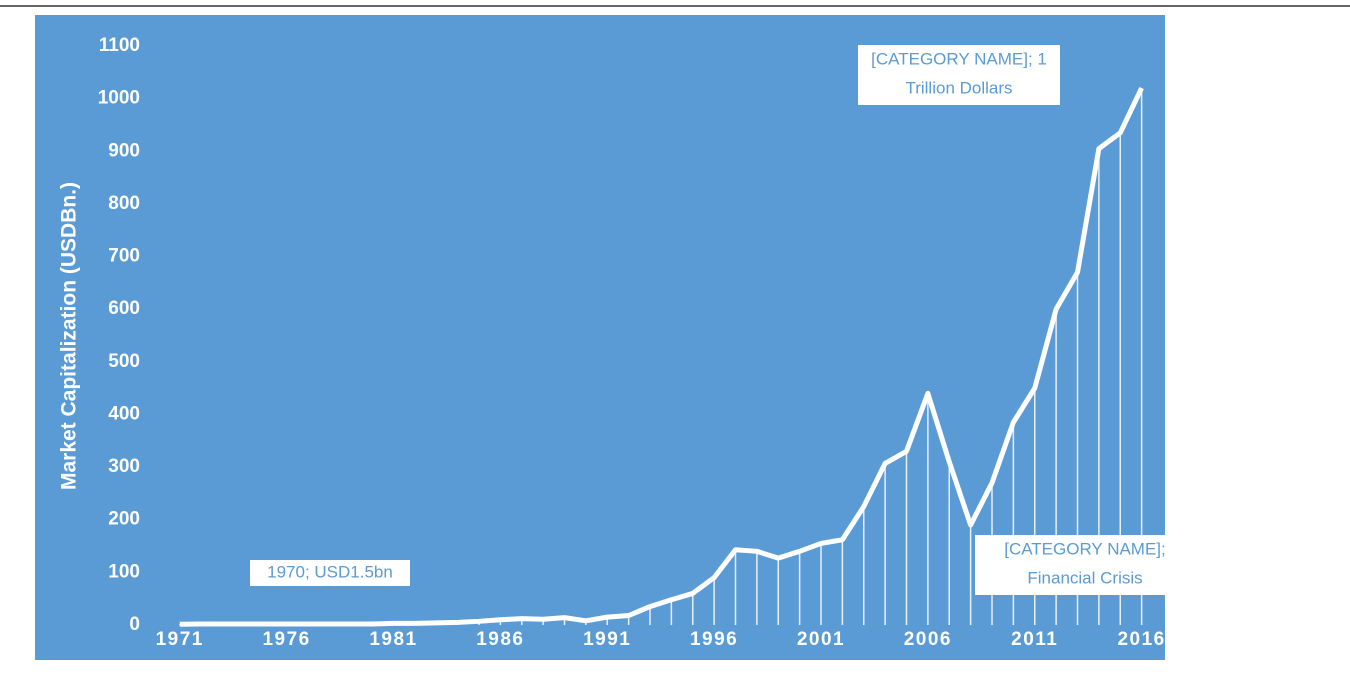  I want to click on x-tick-label: 1986, so click(500, 639).